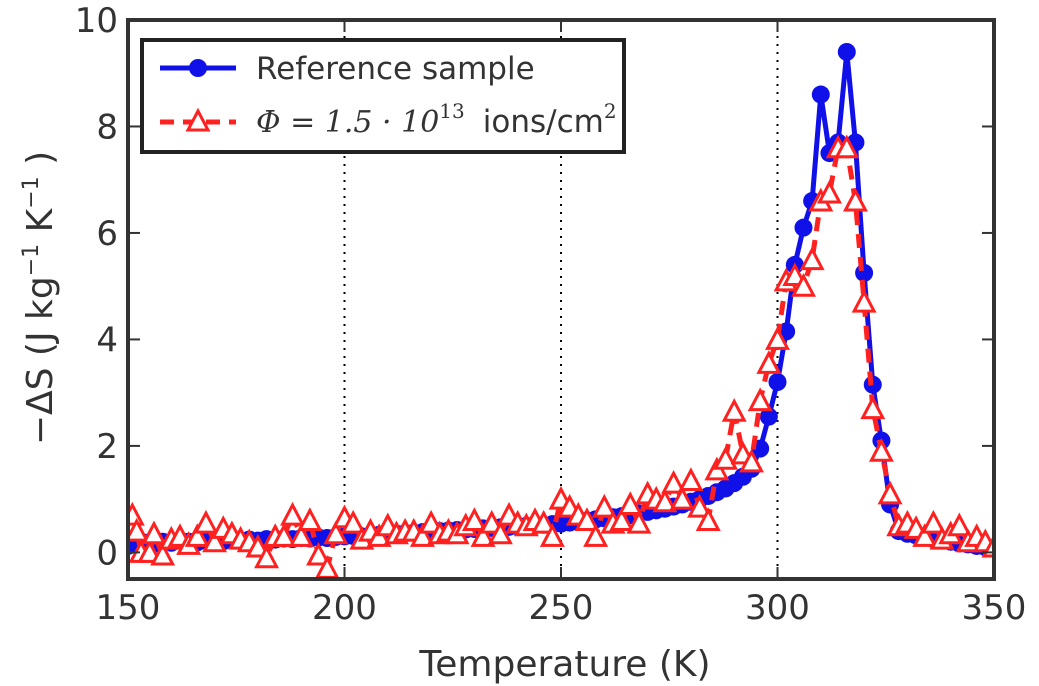 The image size is (1039, 686). Describe the element at coordinates (198, 119) in the screenshot. I see `legend-marker-irradiated` at that location.